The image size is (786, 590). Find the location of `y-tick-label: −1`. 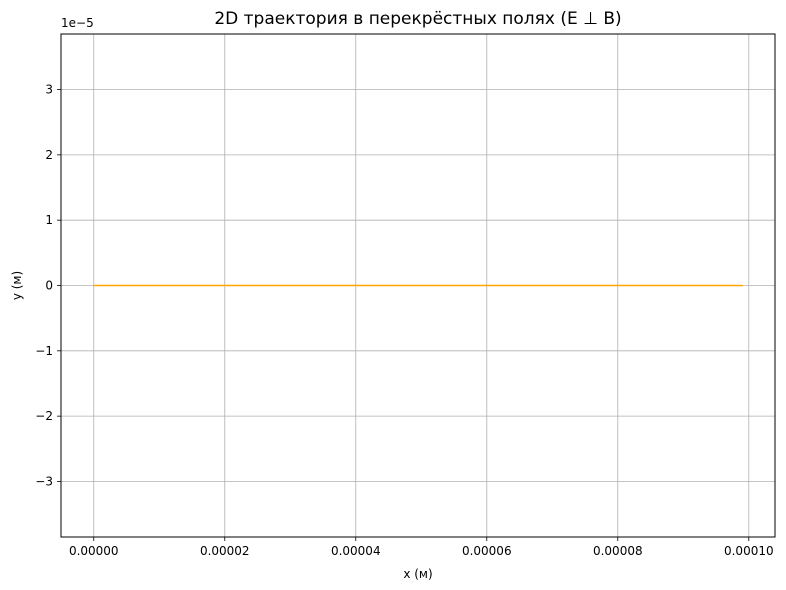

y-tick-label: −1 is located at coordinates (44, 351).